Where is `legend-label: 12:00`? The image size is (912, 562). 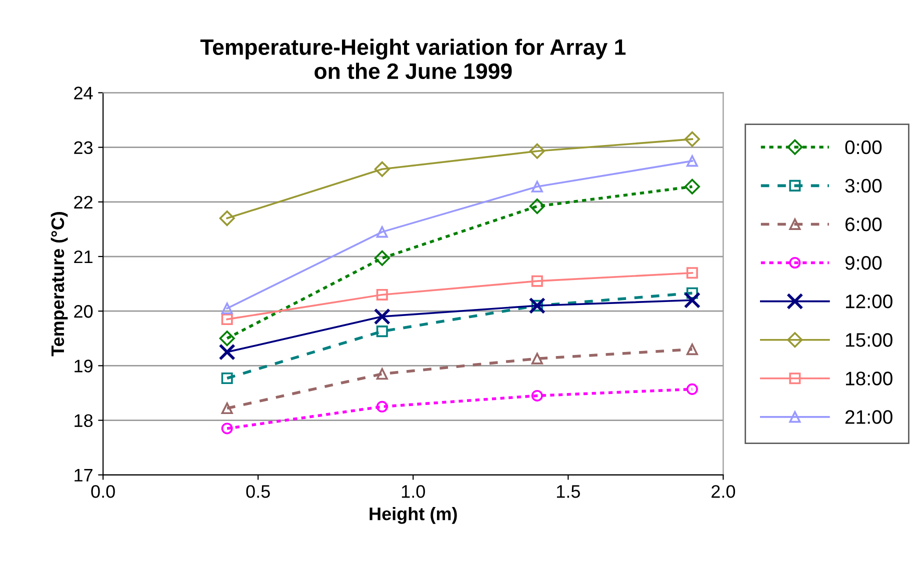
legend-label: 12:00 is located at coordinates (869, 301).